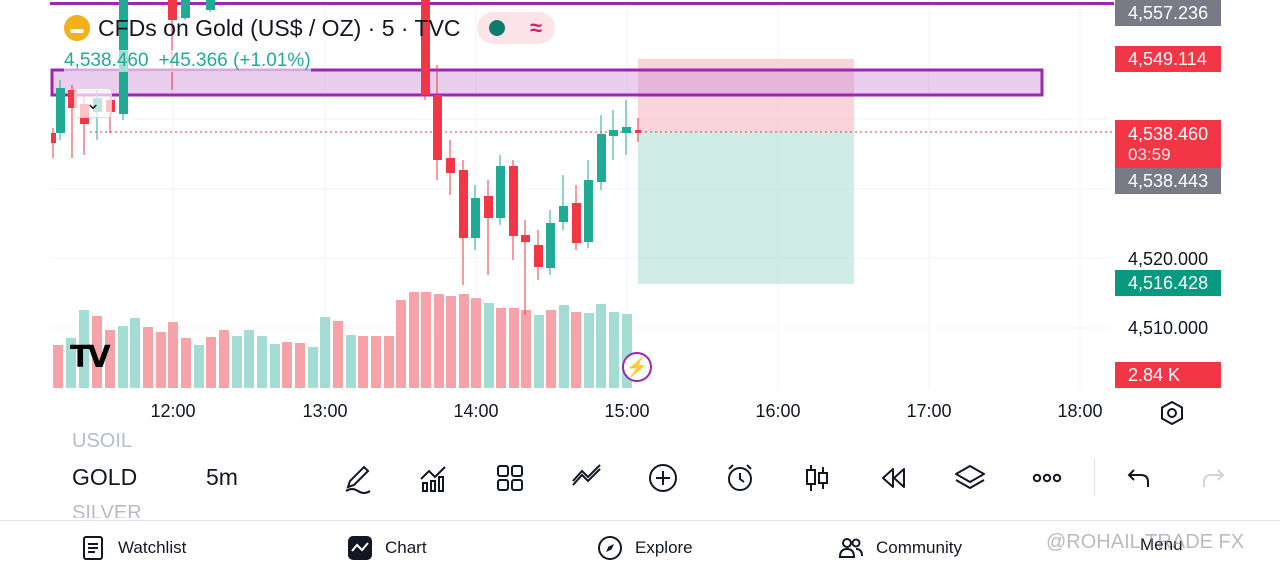 The height and width of the screenshot is (577, 1280). Describe the element at coordinates (1172, 413) in the screenshot. I see `chart-settings-icon` at that location.